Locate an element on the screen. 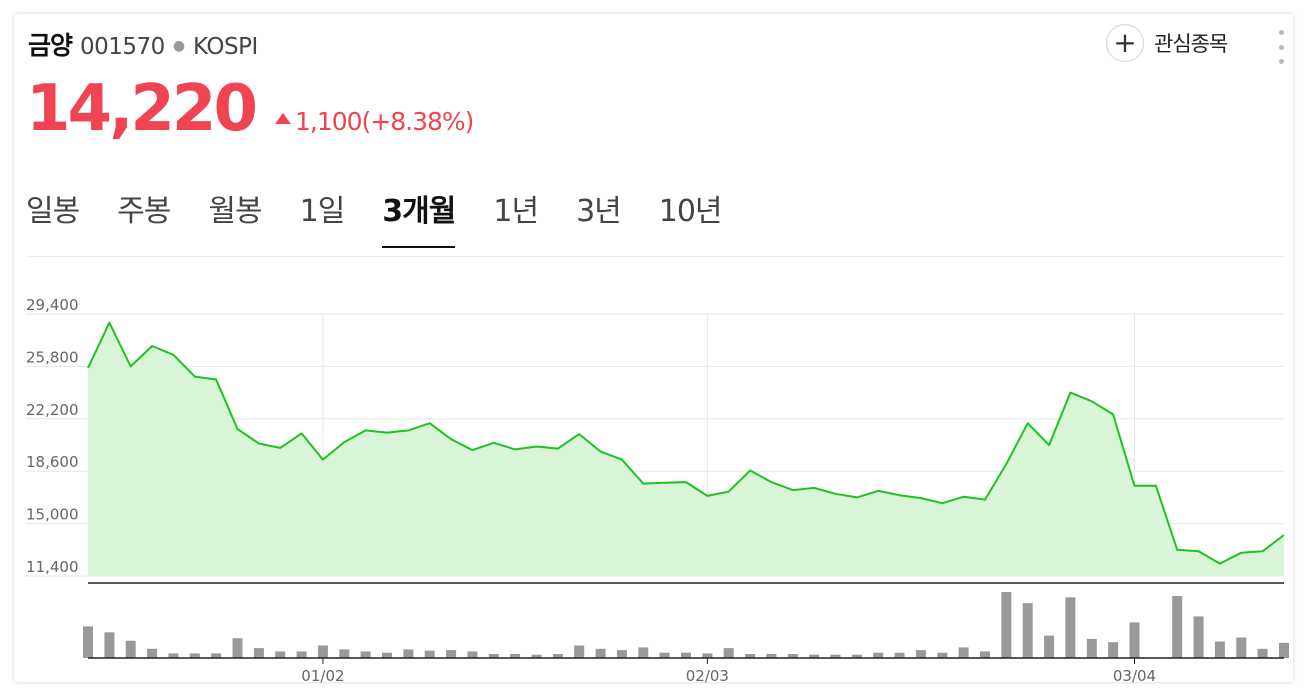 The width and height of the screenshot is (1308, 696). stock-header: 금양 001570 ● KOSPI is located at coordinates (143, 44).